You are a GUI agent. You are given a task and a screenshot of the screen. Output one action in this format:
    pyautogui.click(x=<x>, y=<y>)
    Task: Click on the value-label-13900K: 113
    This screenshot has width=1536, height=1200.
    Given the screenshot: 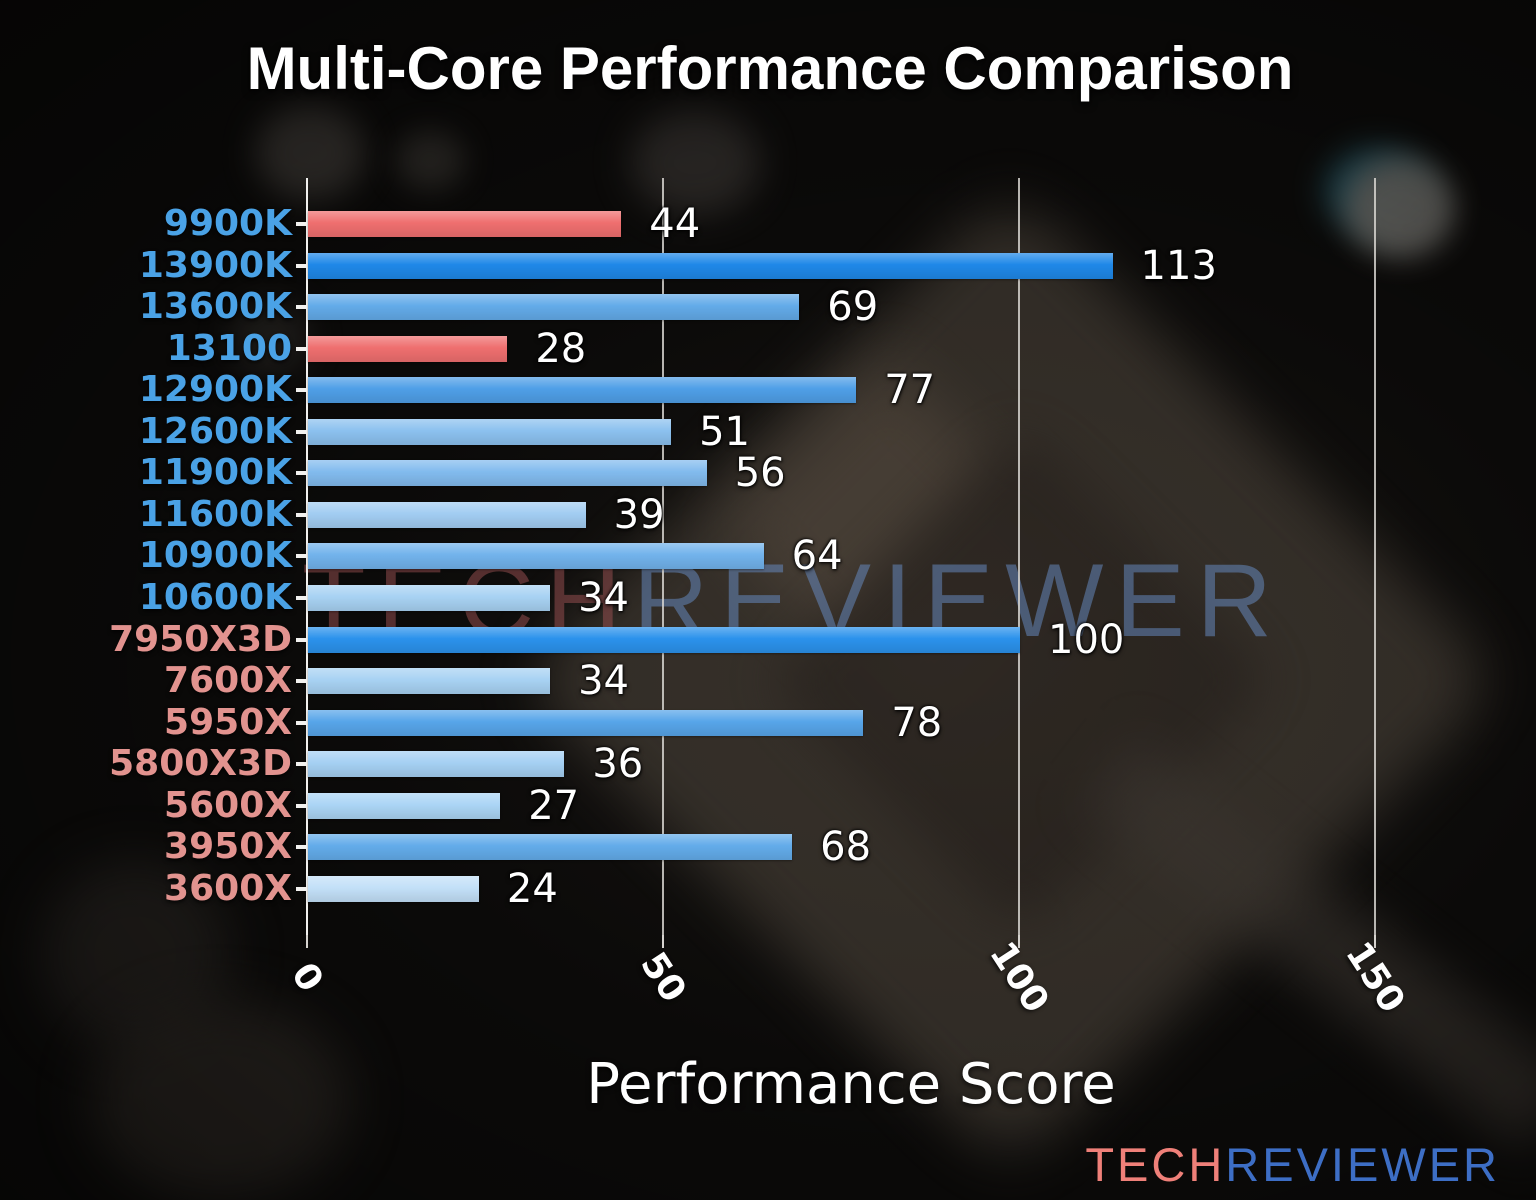 What is the action you would take?
    pyautogui.click(x=1178, y=265)
    